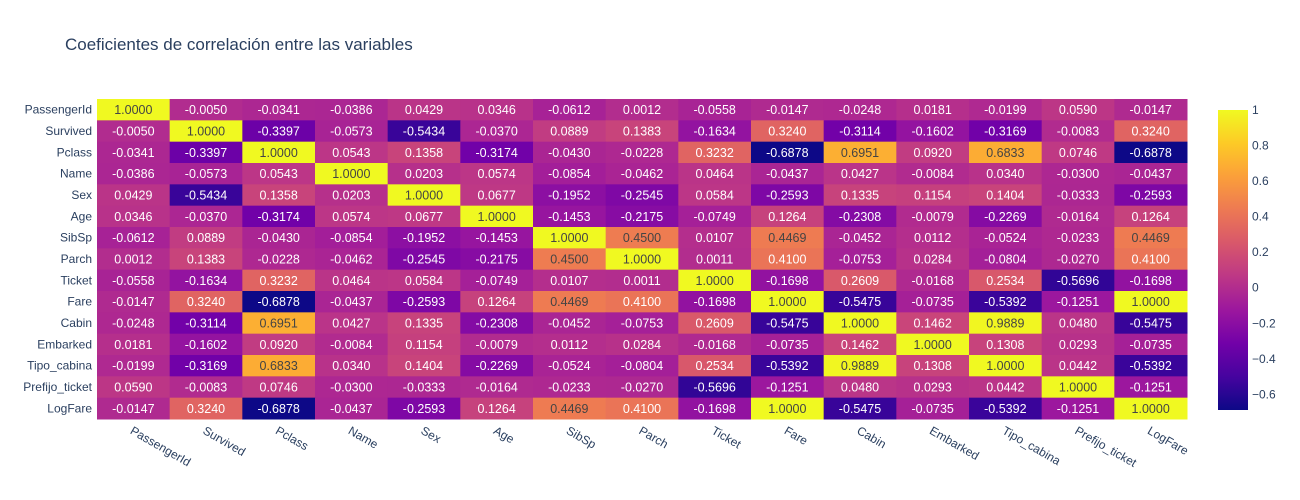 This screenshot has height=500, width=1300. I want to click on heatmap-cell-Parch-Embarked, so click(933, 259).